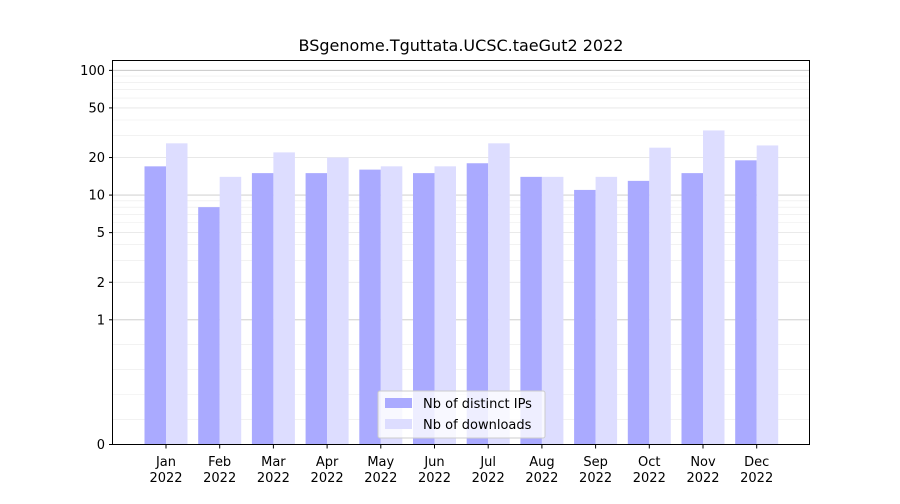 The height and width of the screenshot is (504, 900). What do you see at coordinates (477, 404) in the screenshot?
I see `legend-label-distinct-ips: Nb of distinct IPs` at bounding box center [477, 404].